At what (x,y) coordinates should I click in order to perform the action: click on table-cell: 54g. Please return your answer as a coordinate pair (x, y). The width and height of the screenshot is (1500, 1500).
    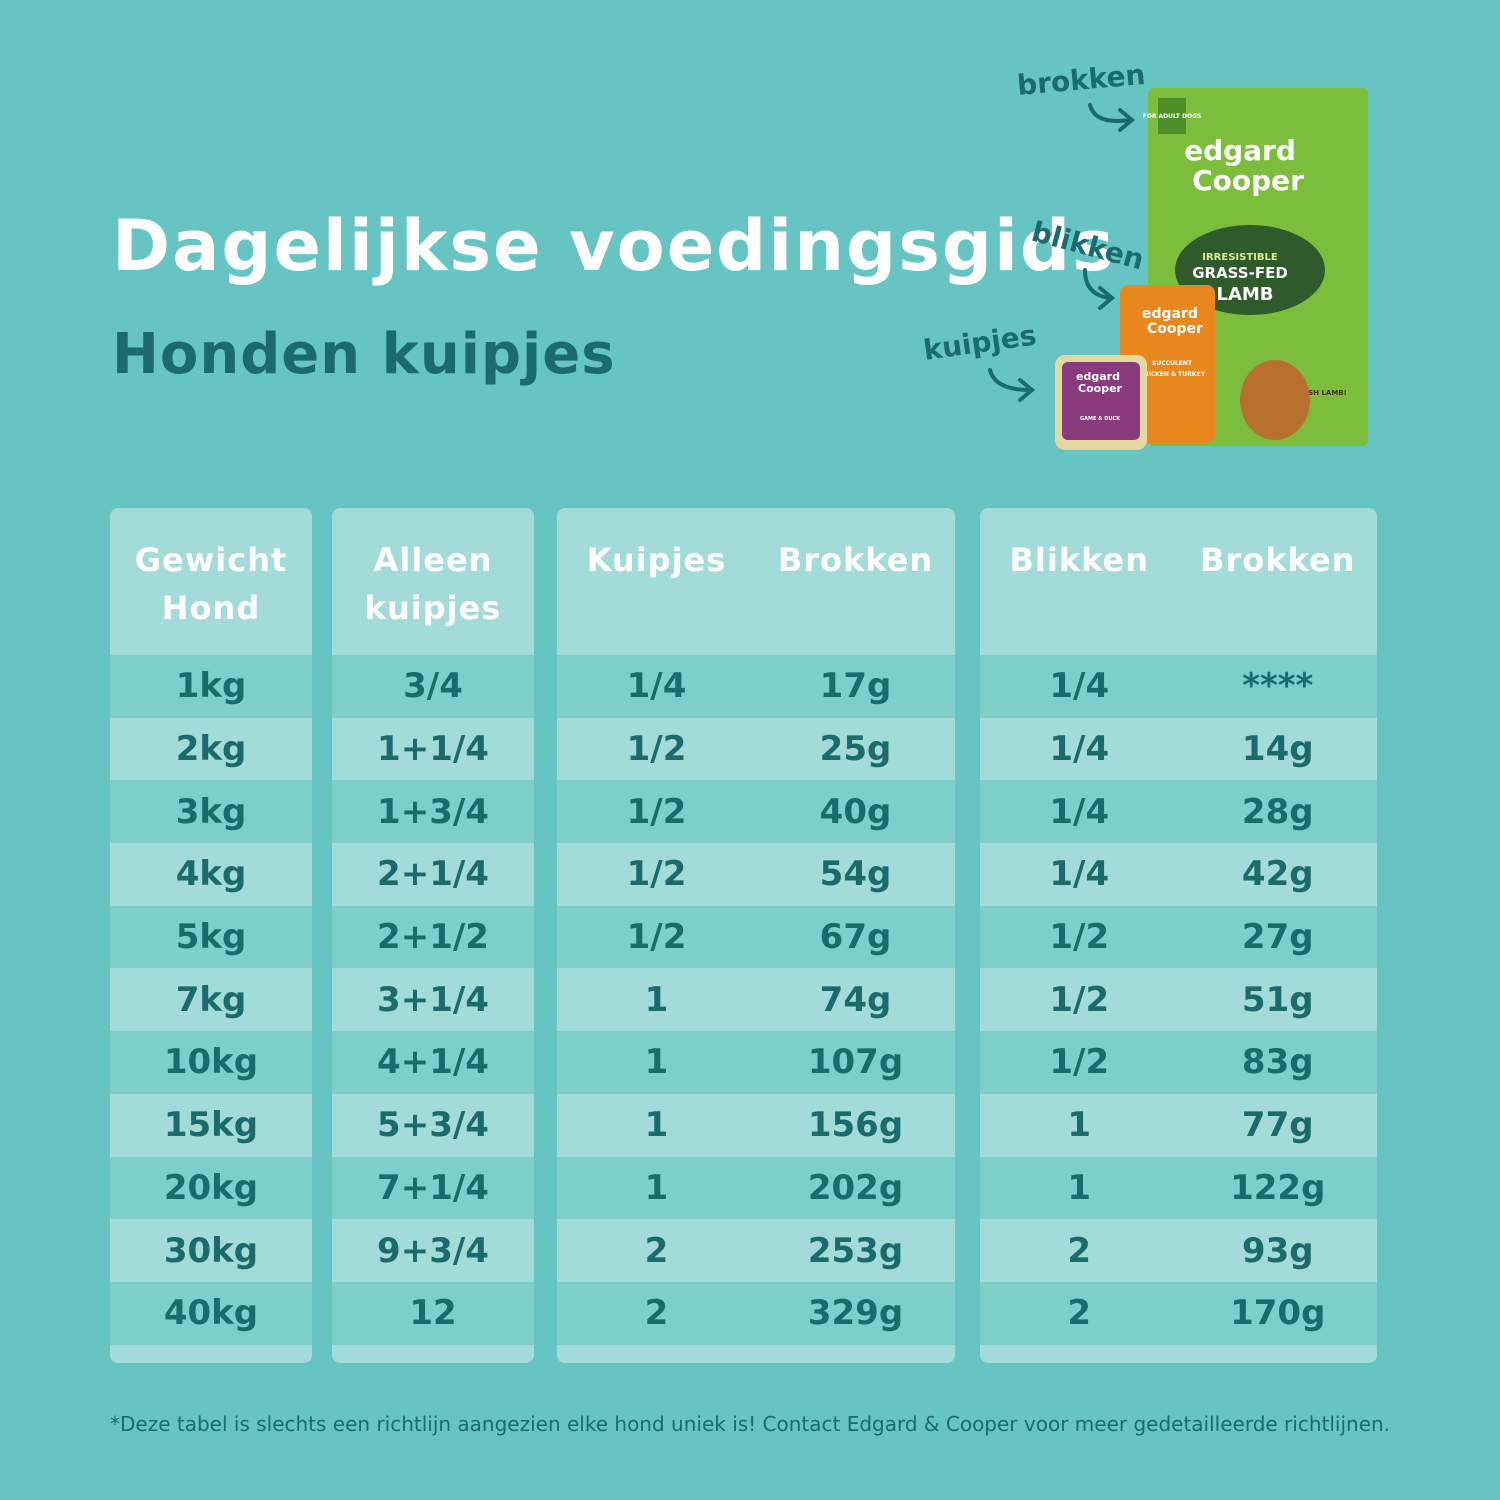
    Looking at the image, I should click on (855, 874).